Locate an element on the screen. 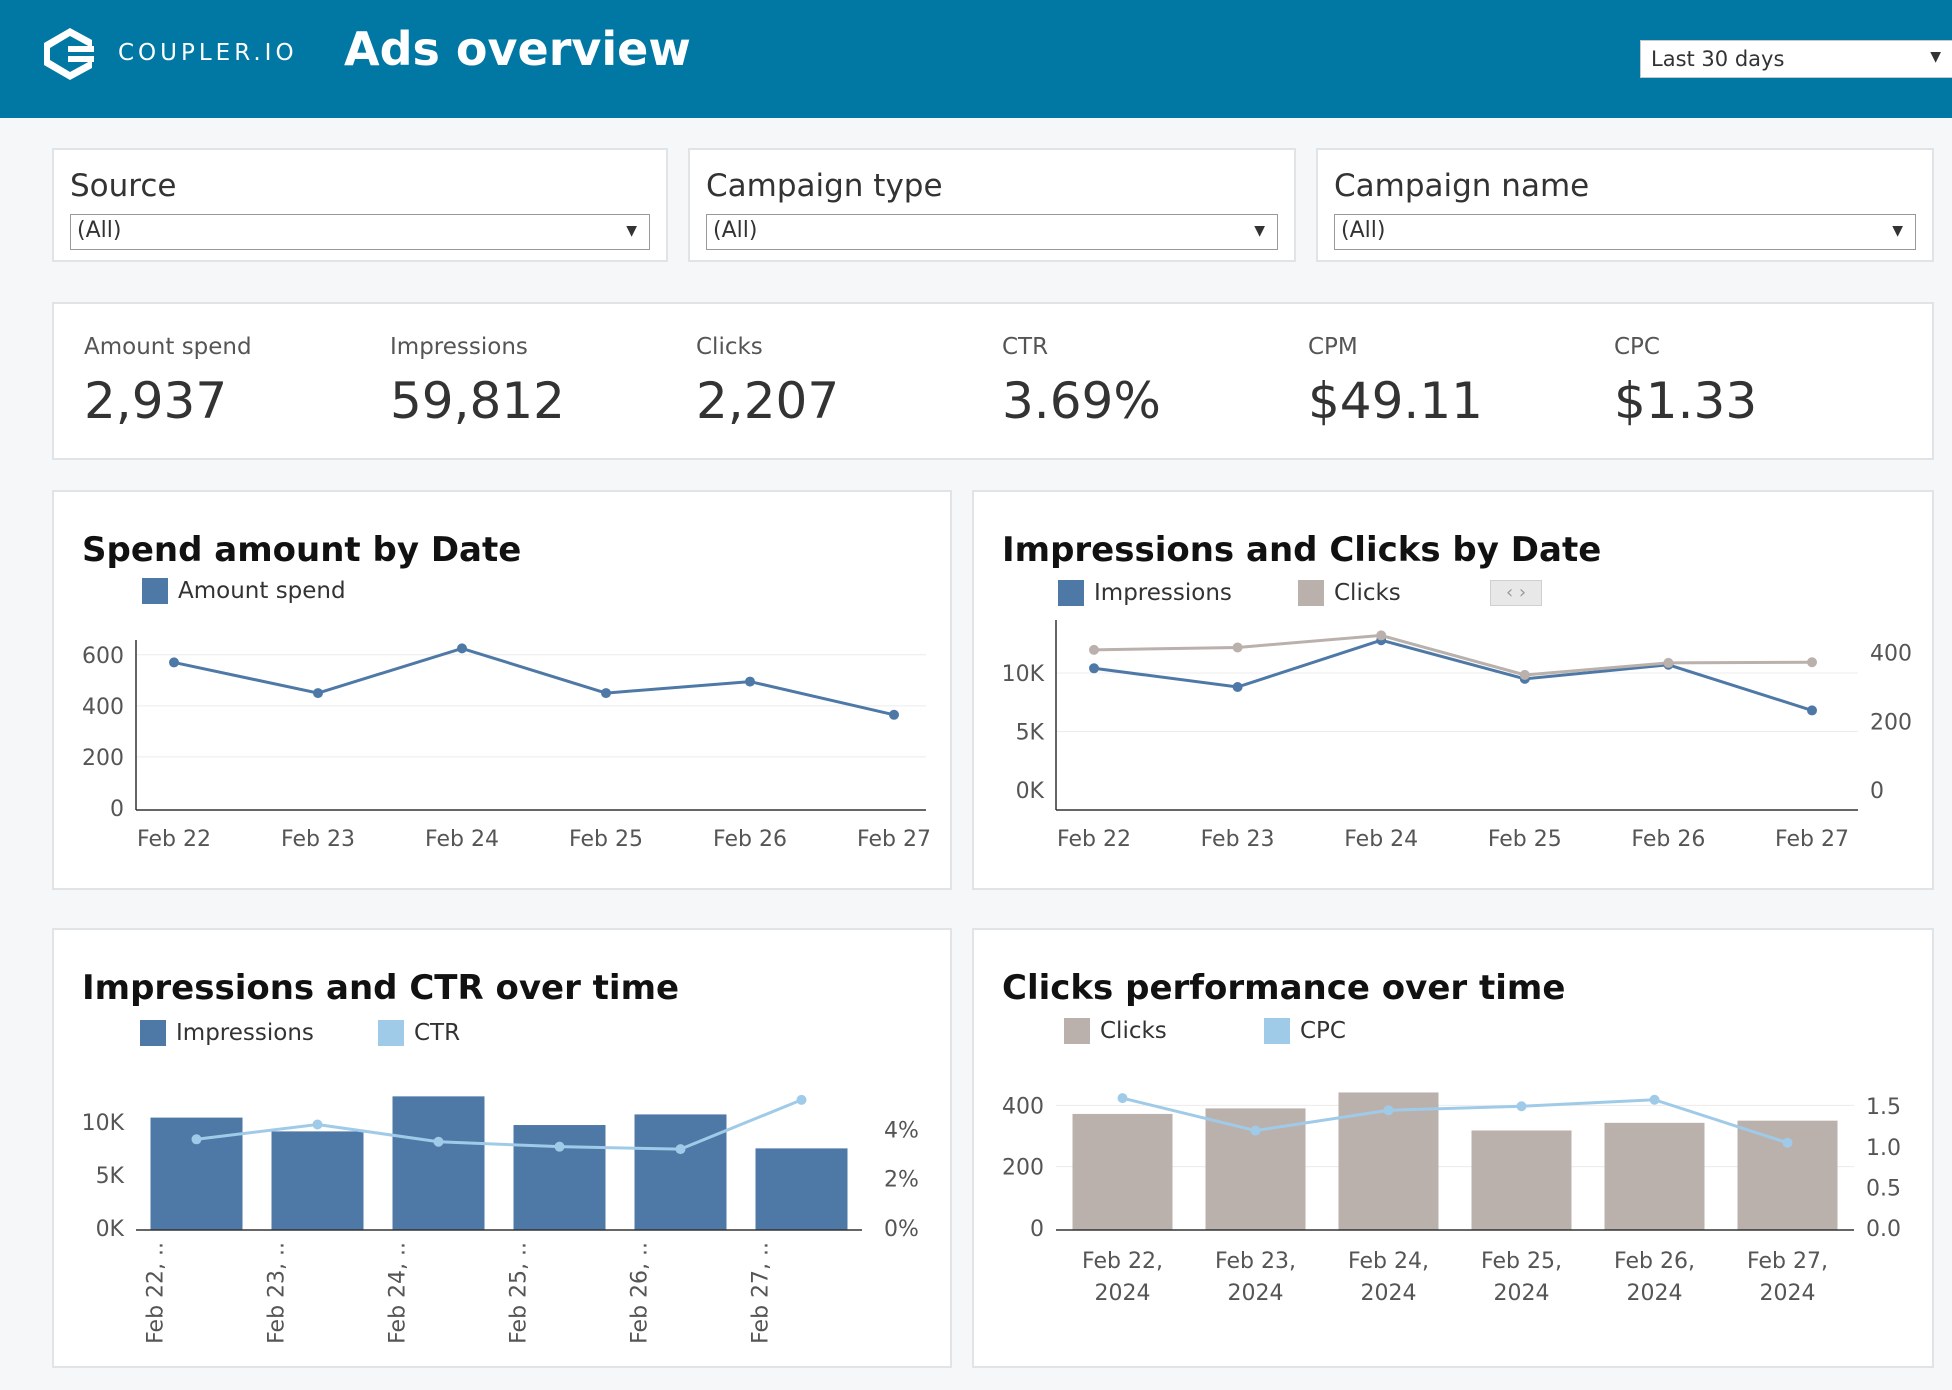 The height and width of the screenshot is (1390, 1952). date-range-value: Last 30 days is located at coordinates (1718, 59).